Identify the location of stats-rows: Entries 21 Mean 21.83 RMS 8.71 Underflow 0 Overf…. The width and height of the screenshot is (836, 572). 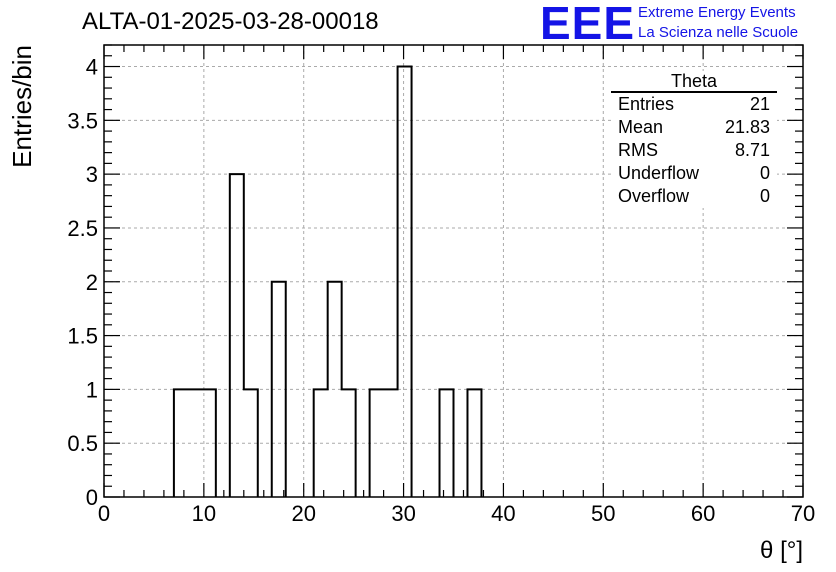
(694, 150).